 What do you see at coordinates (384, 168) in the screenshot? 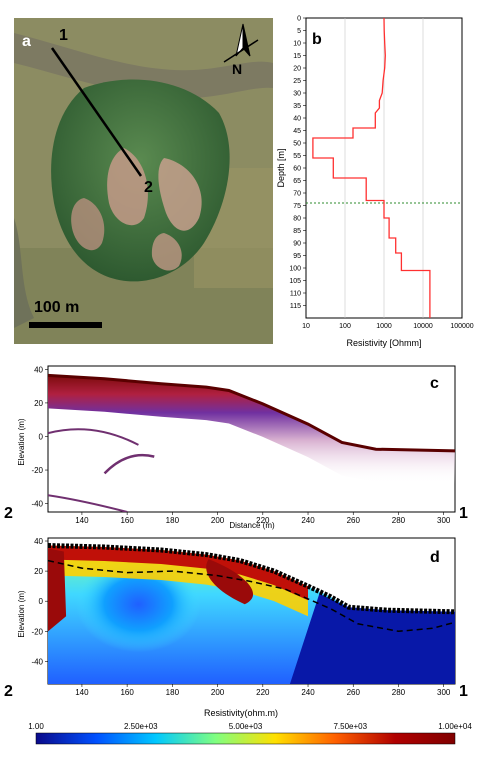
I see `chart-b-grid` at bounding box center [384, 168].